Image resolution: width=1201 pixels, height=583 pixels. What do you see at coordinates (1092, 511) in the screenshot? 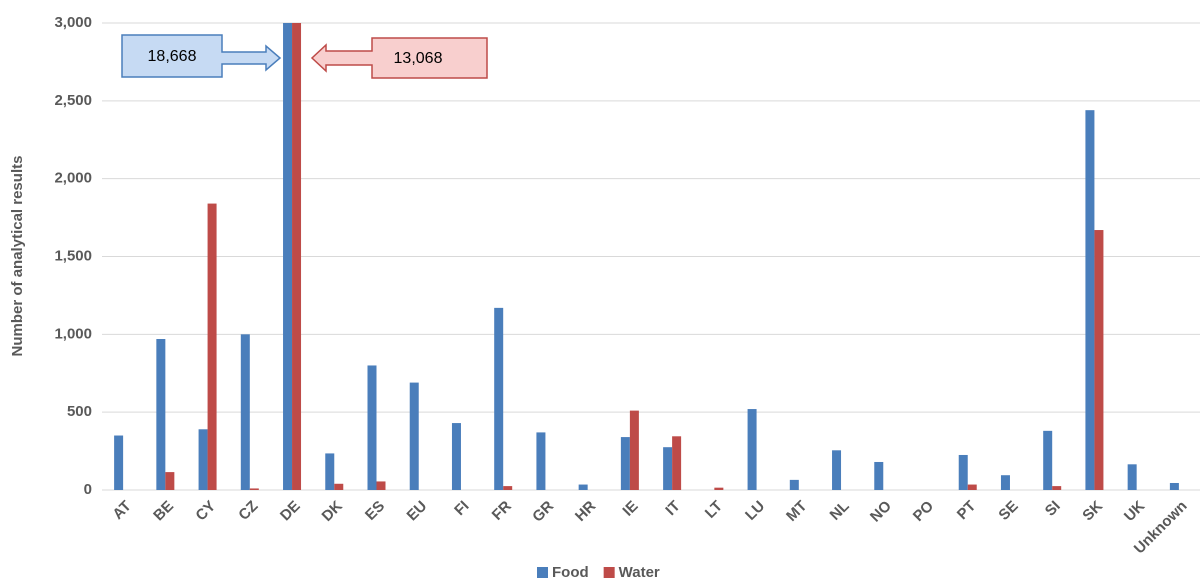
I see `x-tick-label: SK` at bounding box center [1092, 511].